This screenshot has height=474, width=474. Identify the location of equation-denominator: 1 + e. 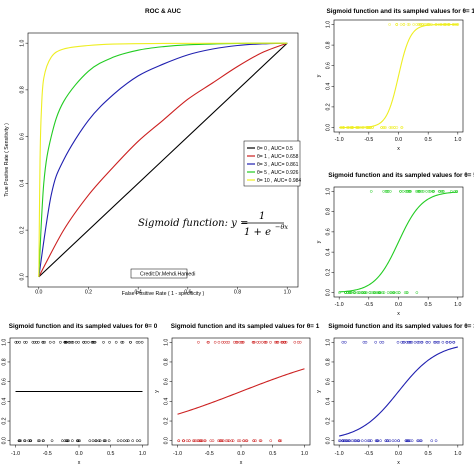
(257, 232).